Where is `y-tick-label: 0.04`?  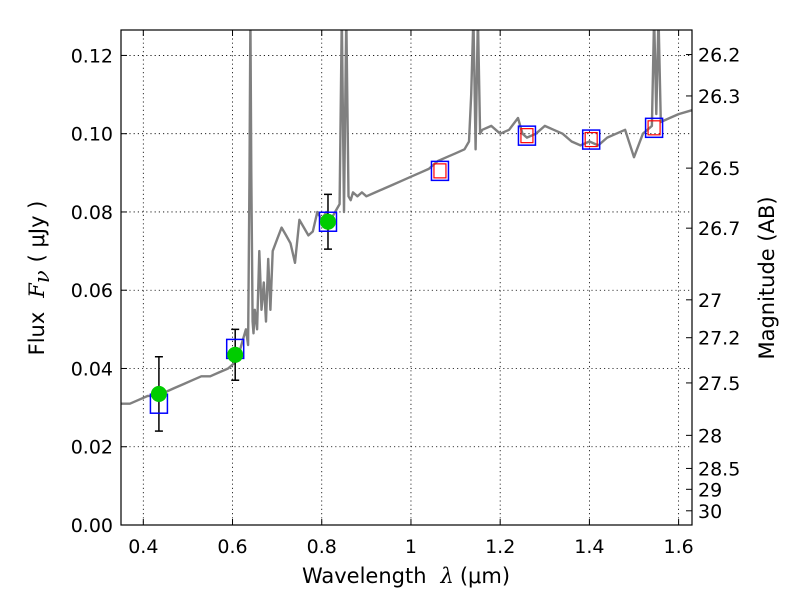
y-tick-label: 0.04 is located at coordinates (92, 369).